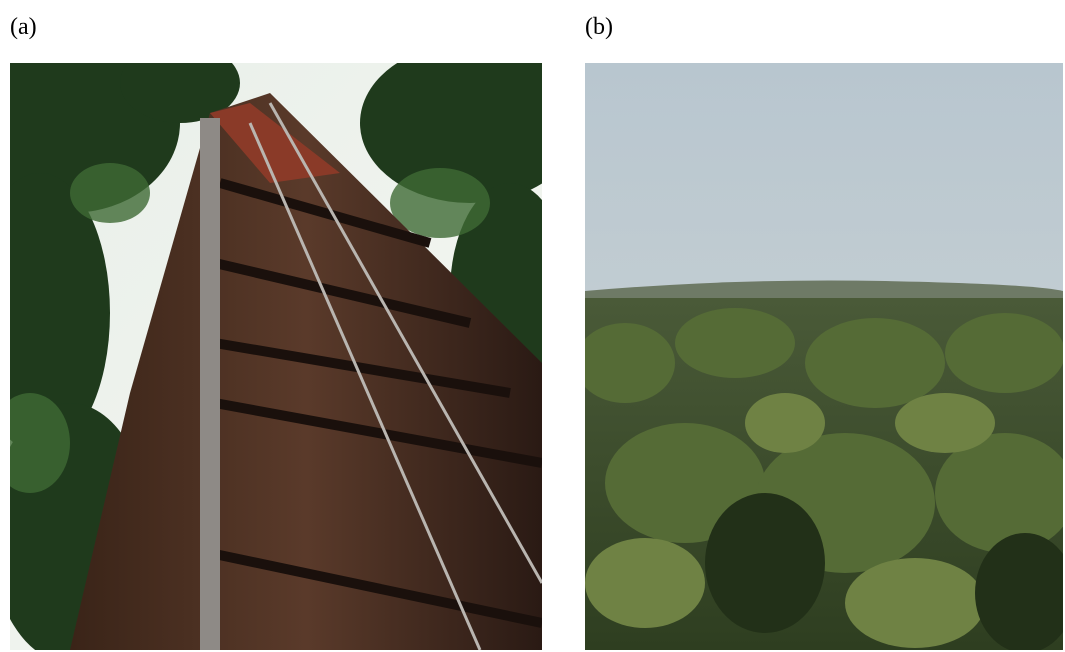  I want to click on panel-label: (a), so click(23, 27).